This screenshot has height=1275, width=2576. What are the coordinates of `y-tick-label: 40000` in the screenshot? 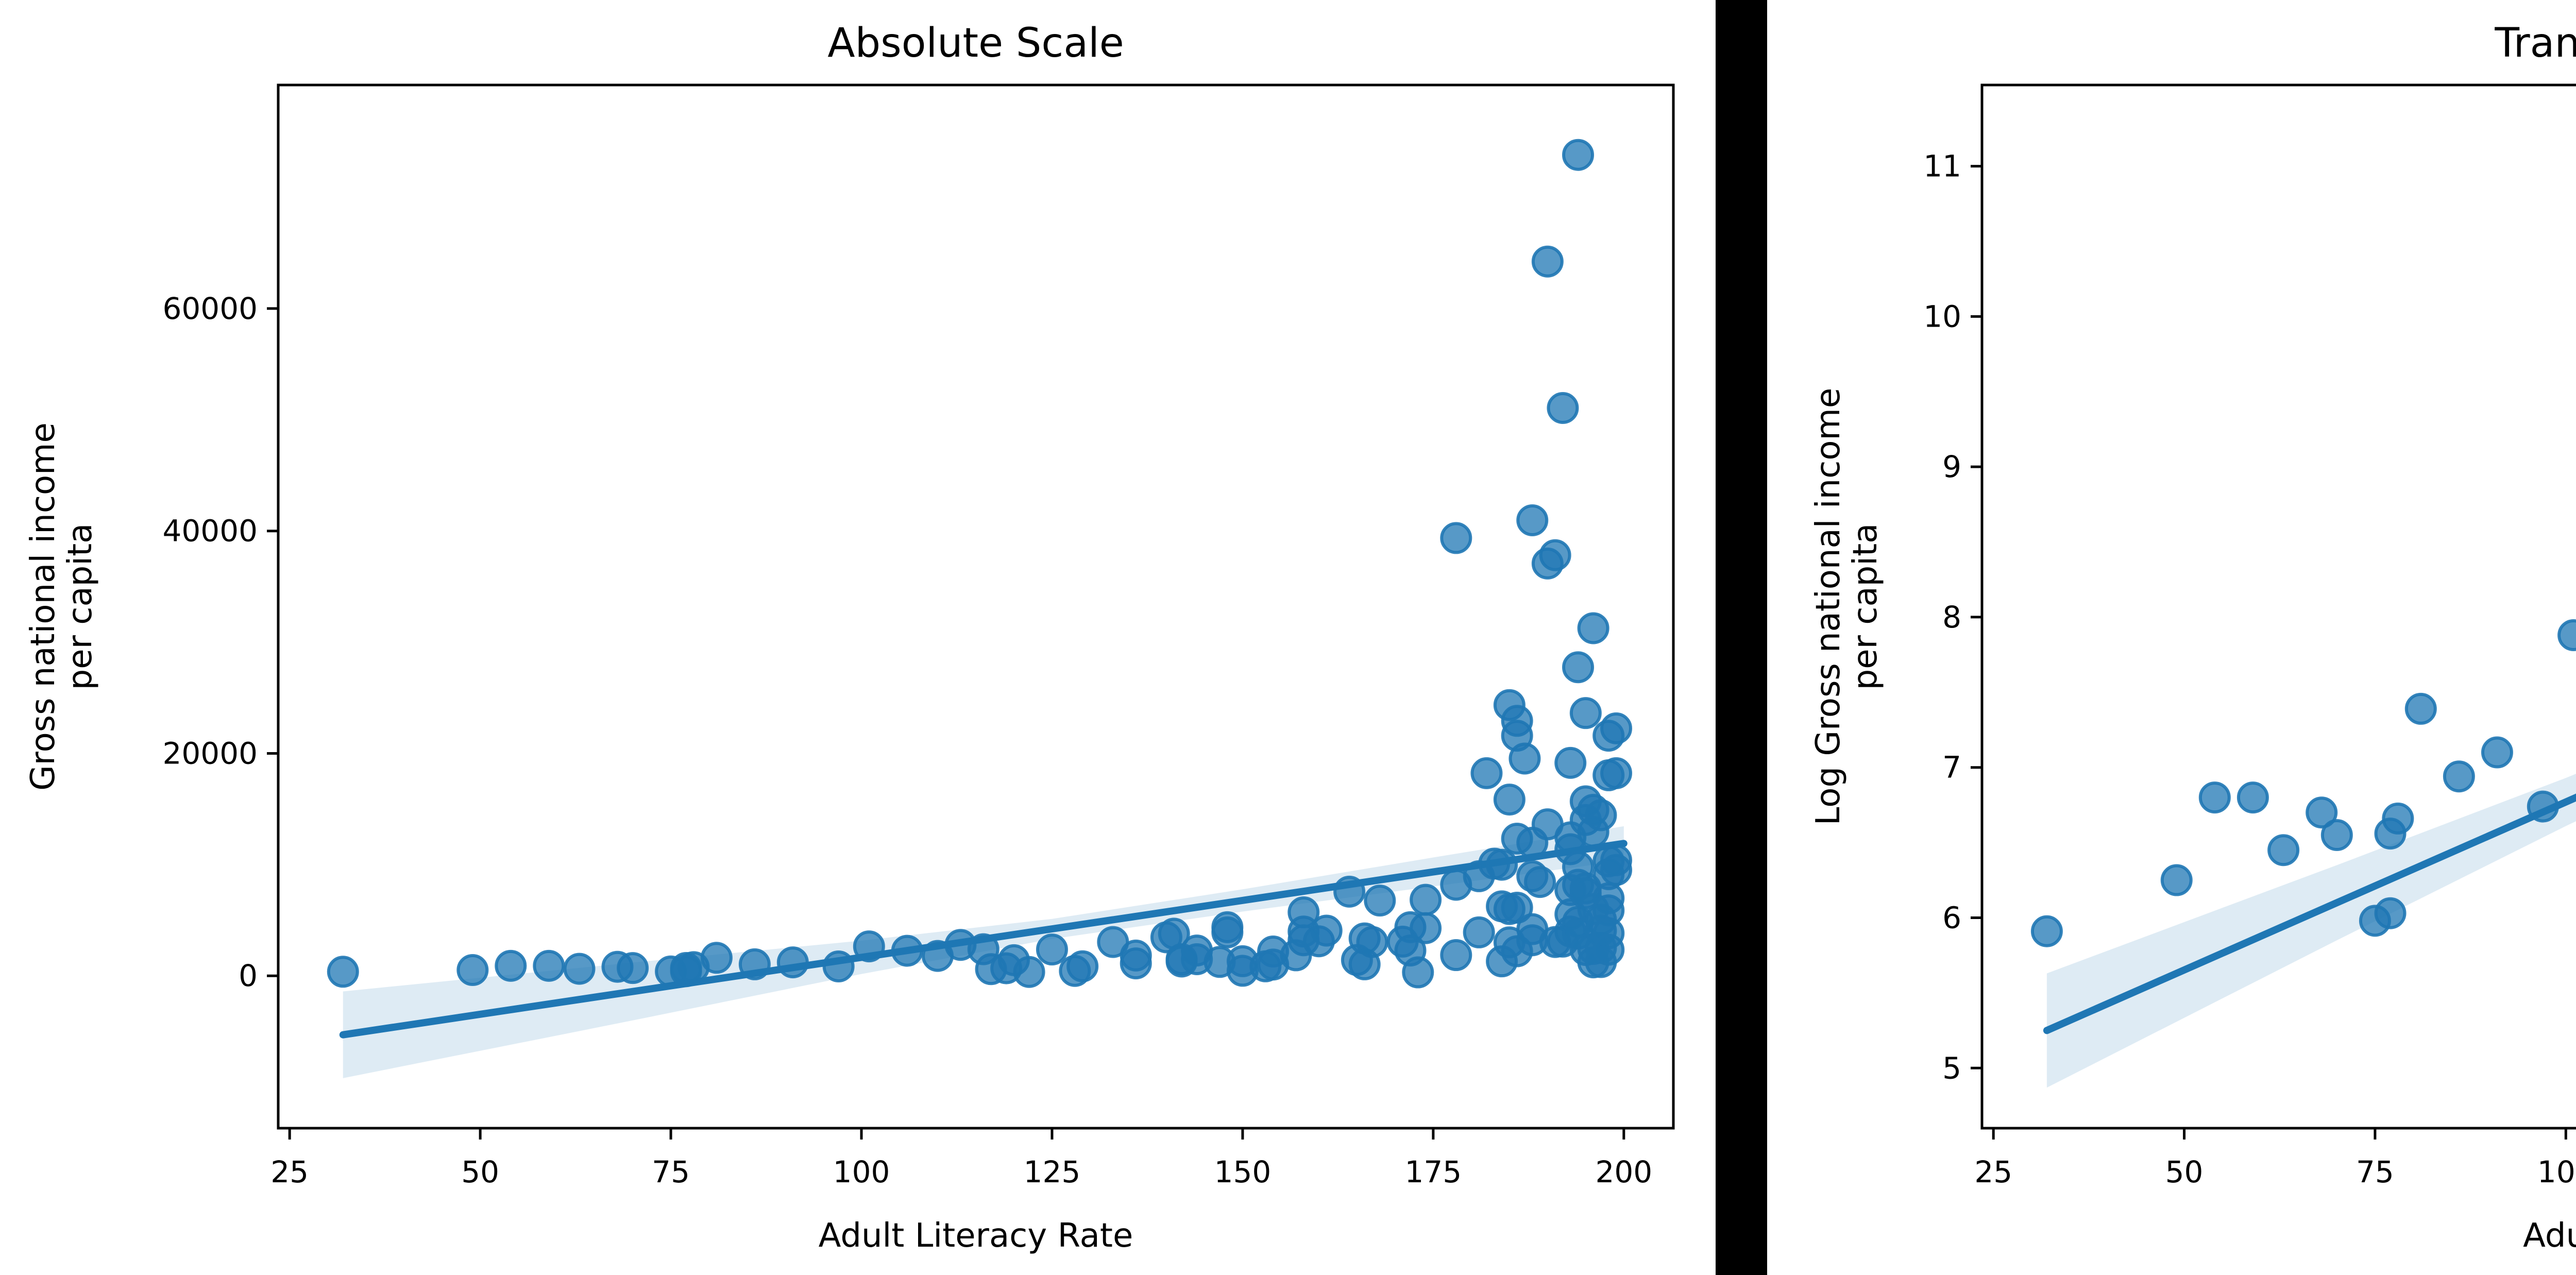 It's located at (210, 531).